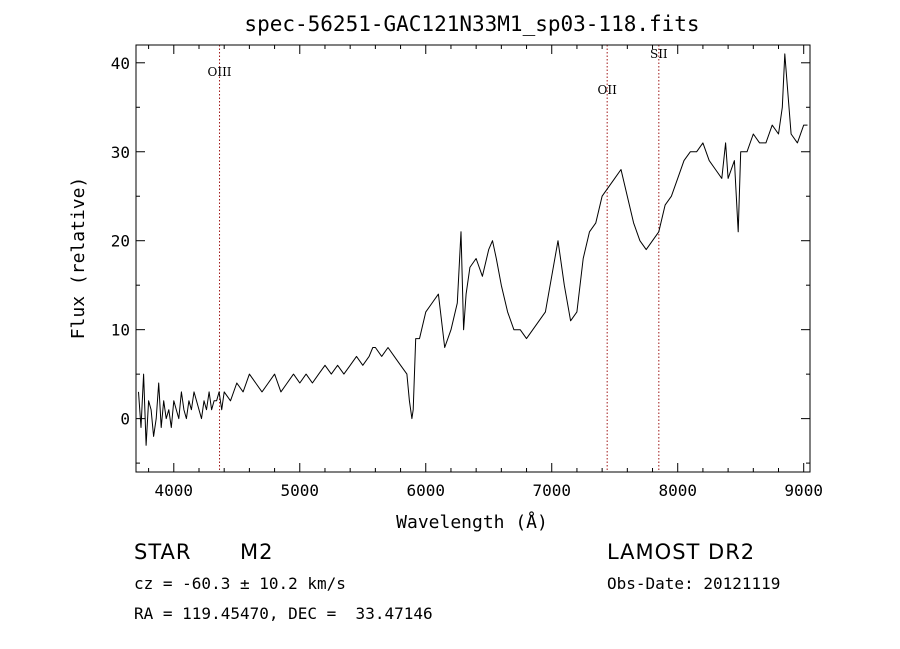 This screenshot has height=649, width=900. I want to click on y-tick-label: 40, so click(120, 63).